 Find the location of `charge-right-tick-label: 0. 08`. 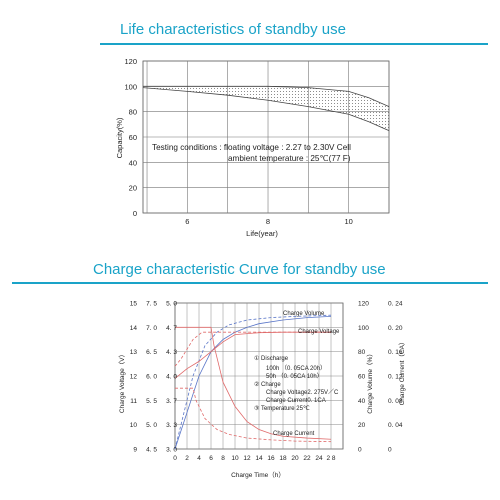

charge-right-tick-label: 0. 08 is located at coordinates (395, 401).